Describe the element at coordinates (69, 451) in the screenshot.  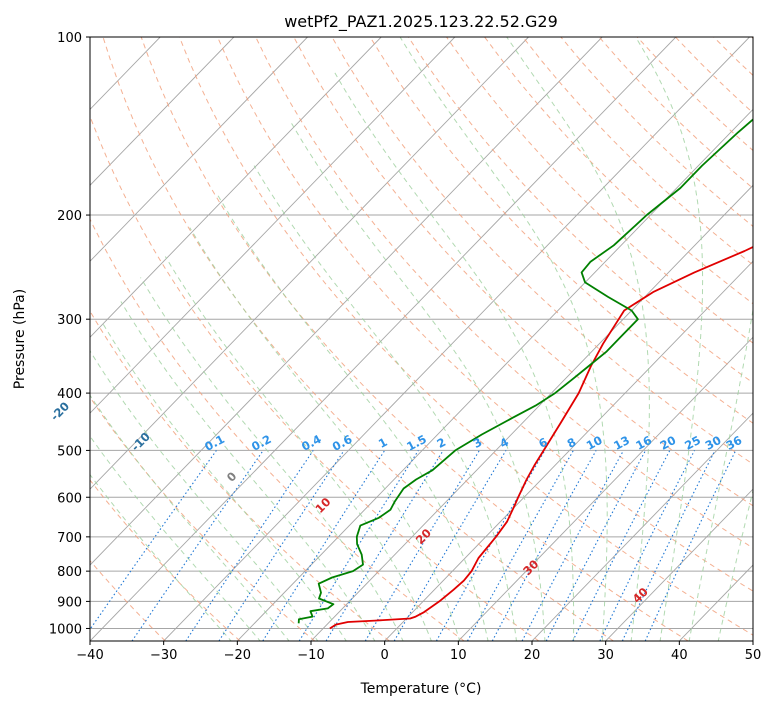
I see `y-tick-label: 500` at that location.